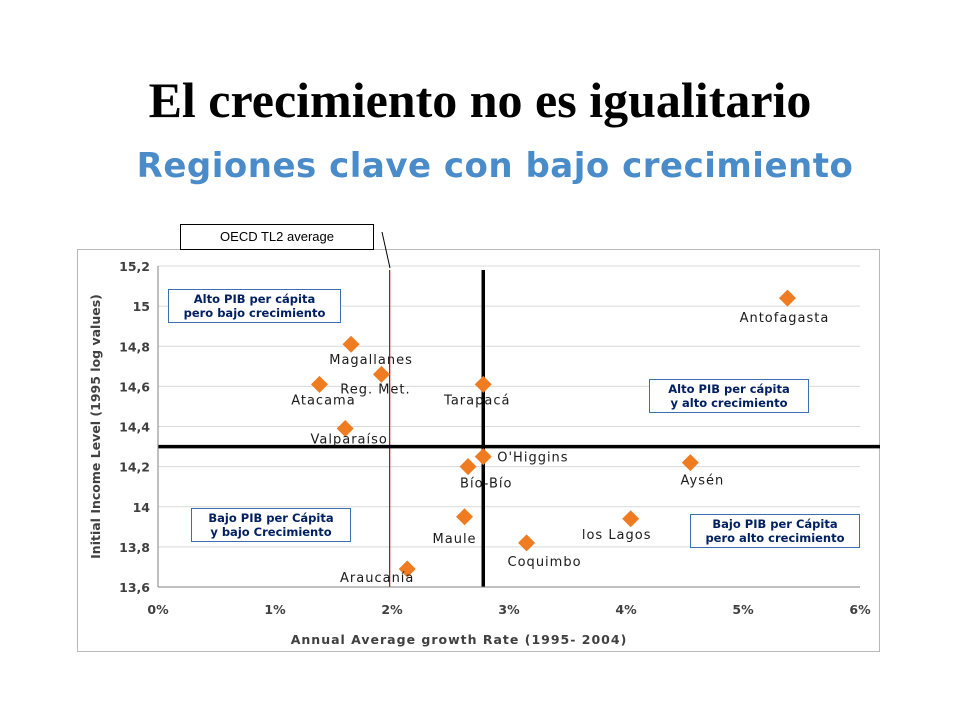 Image resolution: width=960 pixels, height=720 pixels. What do you see at coordinates (459, 639) in the screenshot?
I see `x-axis-title: Annual Average growth Rate (1995- 2004)` at bounding box center [459, 639].